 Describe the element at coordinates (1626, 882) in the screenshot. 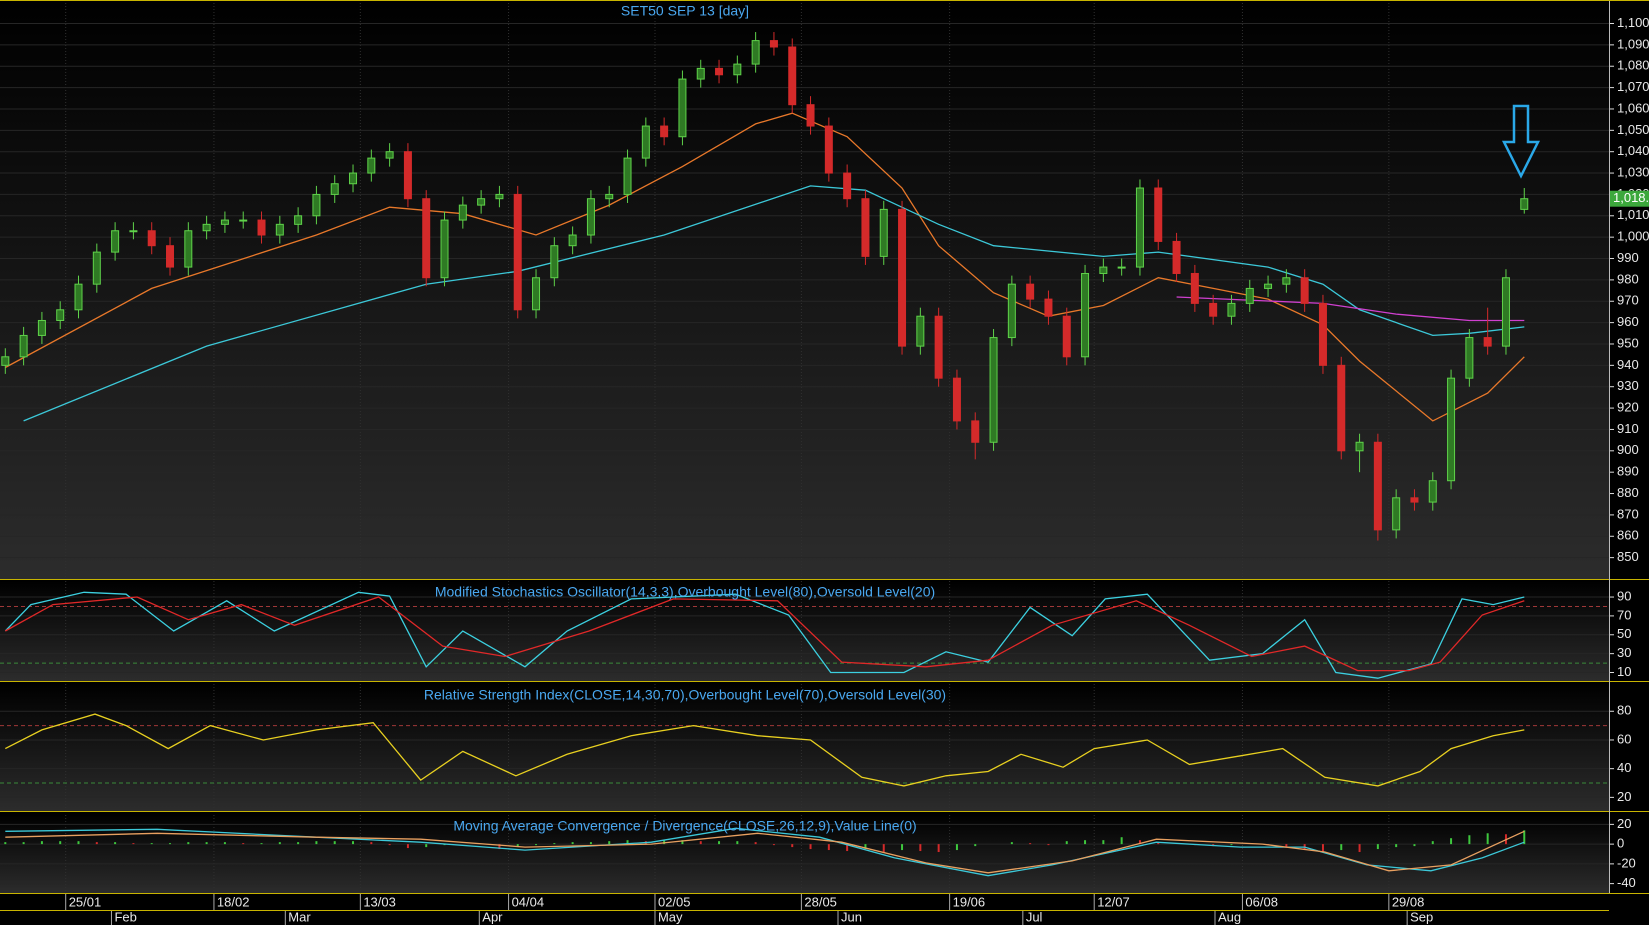

I see `y-tick-label: -40` at that location.